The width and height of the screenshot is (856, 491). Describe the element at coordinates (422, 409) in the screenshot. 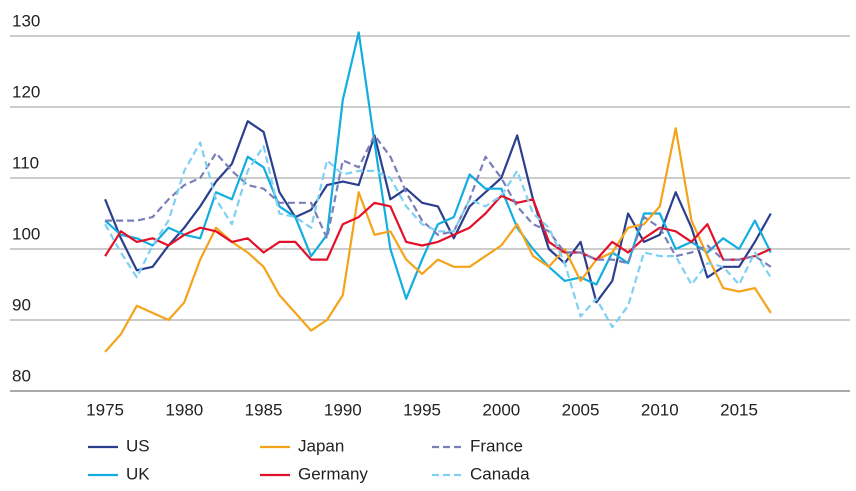

I see `x-tick-label: 1995` at that location.